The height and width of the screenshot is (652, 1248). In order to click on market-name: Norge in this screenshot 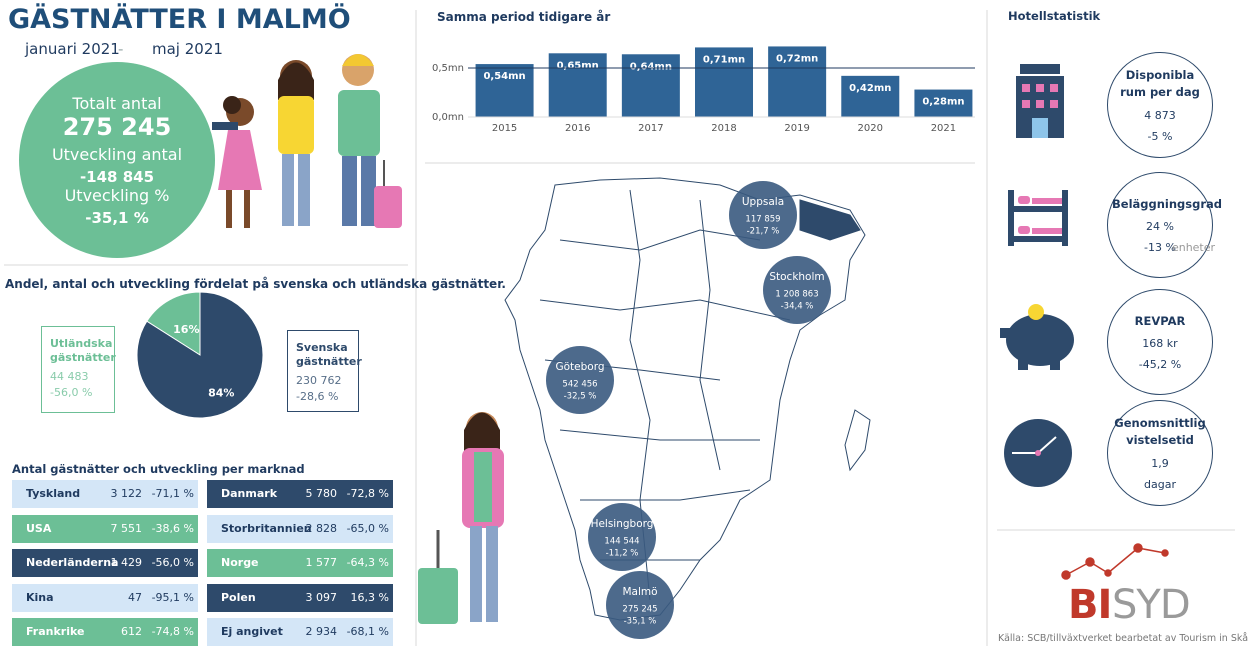, I will do `click(240, 562)`.